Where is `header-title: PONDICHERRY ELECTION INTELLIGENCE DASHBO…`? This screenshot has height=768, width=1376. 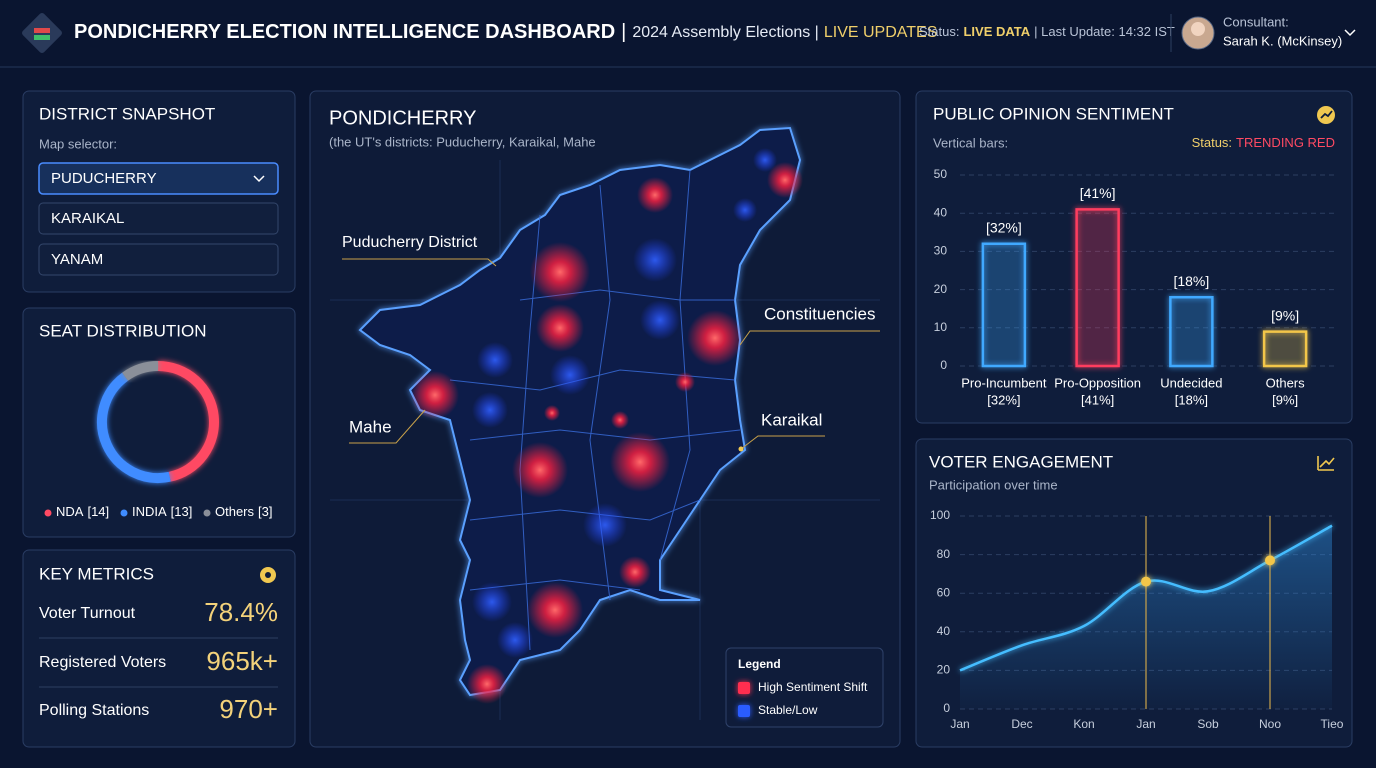 header-title: PONDICHERRY ELECTION INTELLIGENCE DASHBO… is located at coordinates (505, 32).